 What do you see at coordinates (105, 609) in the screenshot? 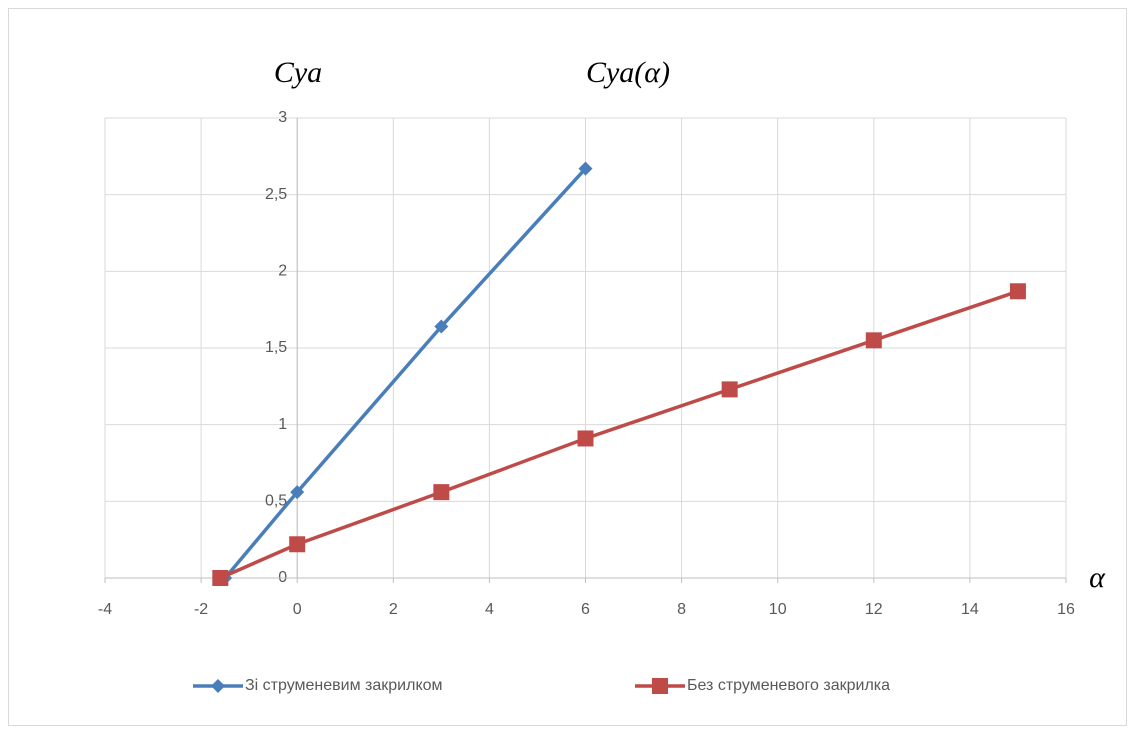
I see `x-tick-label: -4` at bounding box center [105, 609].